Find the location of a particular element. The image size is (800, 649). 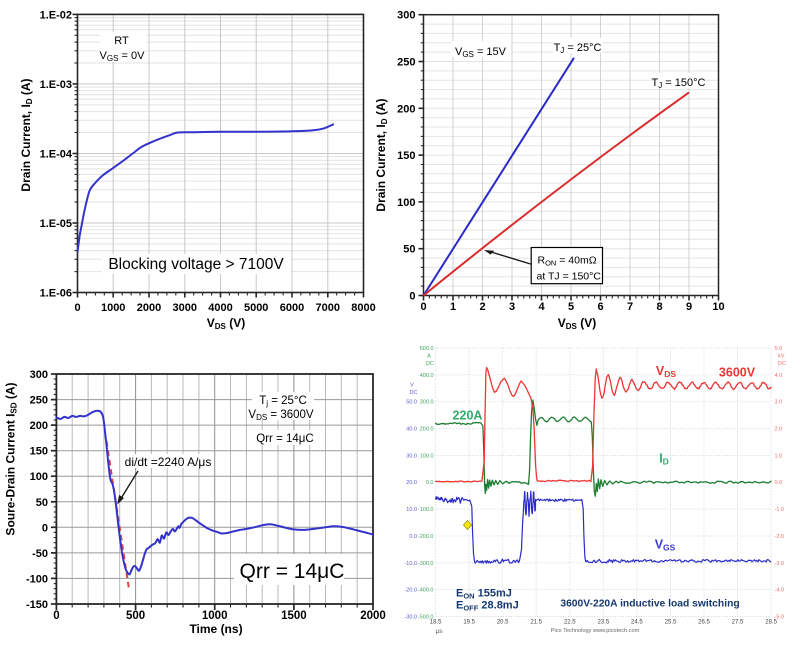

svg-text:3600V-220A inductive load swit: 3600V-220A inductive load switching is located at coordinates (649, 604).